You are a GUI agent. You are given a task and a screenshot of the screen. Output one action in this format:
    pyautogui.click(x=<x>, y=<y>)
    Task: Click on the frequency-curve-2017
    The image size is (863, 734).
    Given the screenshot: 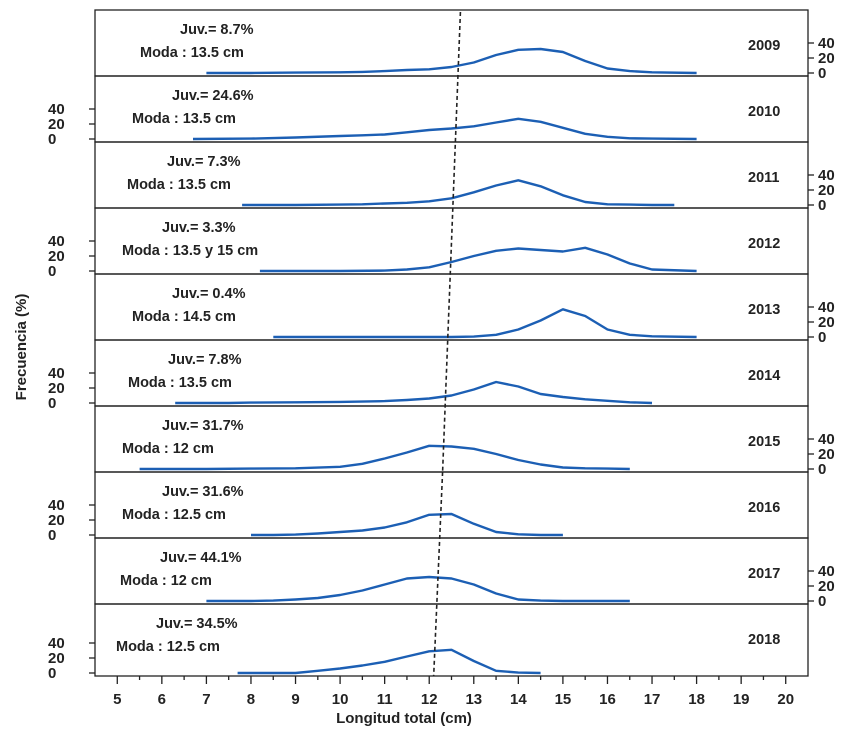 What is the action you would take?
    pyautogui.click(x=418, y=589)
    